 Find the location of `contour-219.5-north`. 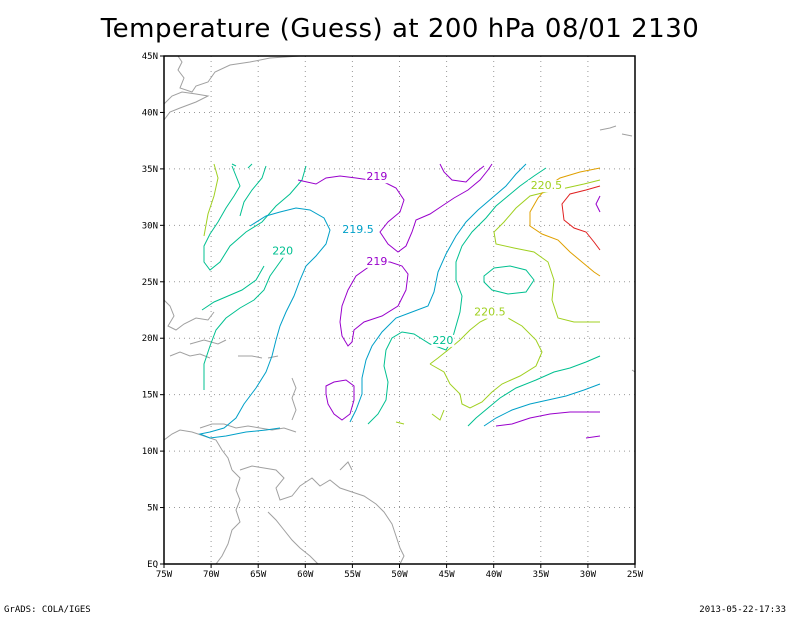

contour-219.5-north is located at coordinates (264, 323).